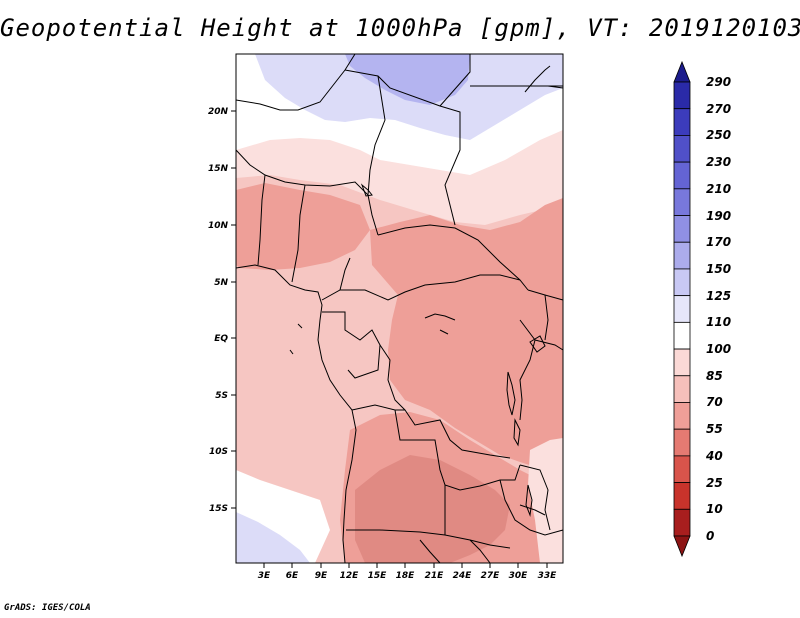  Describe the element at coordinates (719, 322) in the screenshot. I see `colorbar-label: 110` at that location.